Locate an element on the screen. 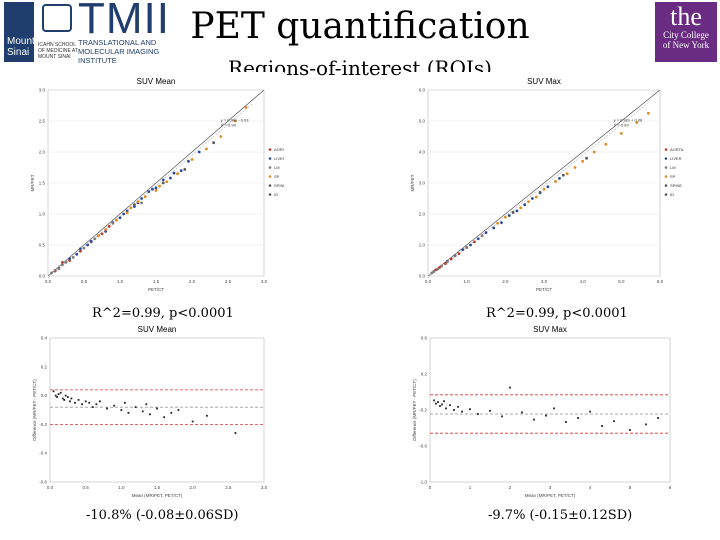 The width and height of the screenshot is (720, 540). y-tick-label: 2.5 is located at coordinates (42, 121).